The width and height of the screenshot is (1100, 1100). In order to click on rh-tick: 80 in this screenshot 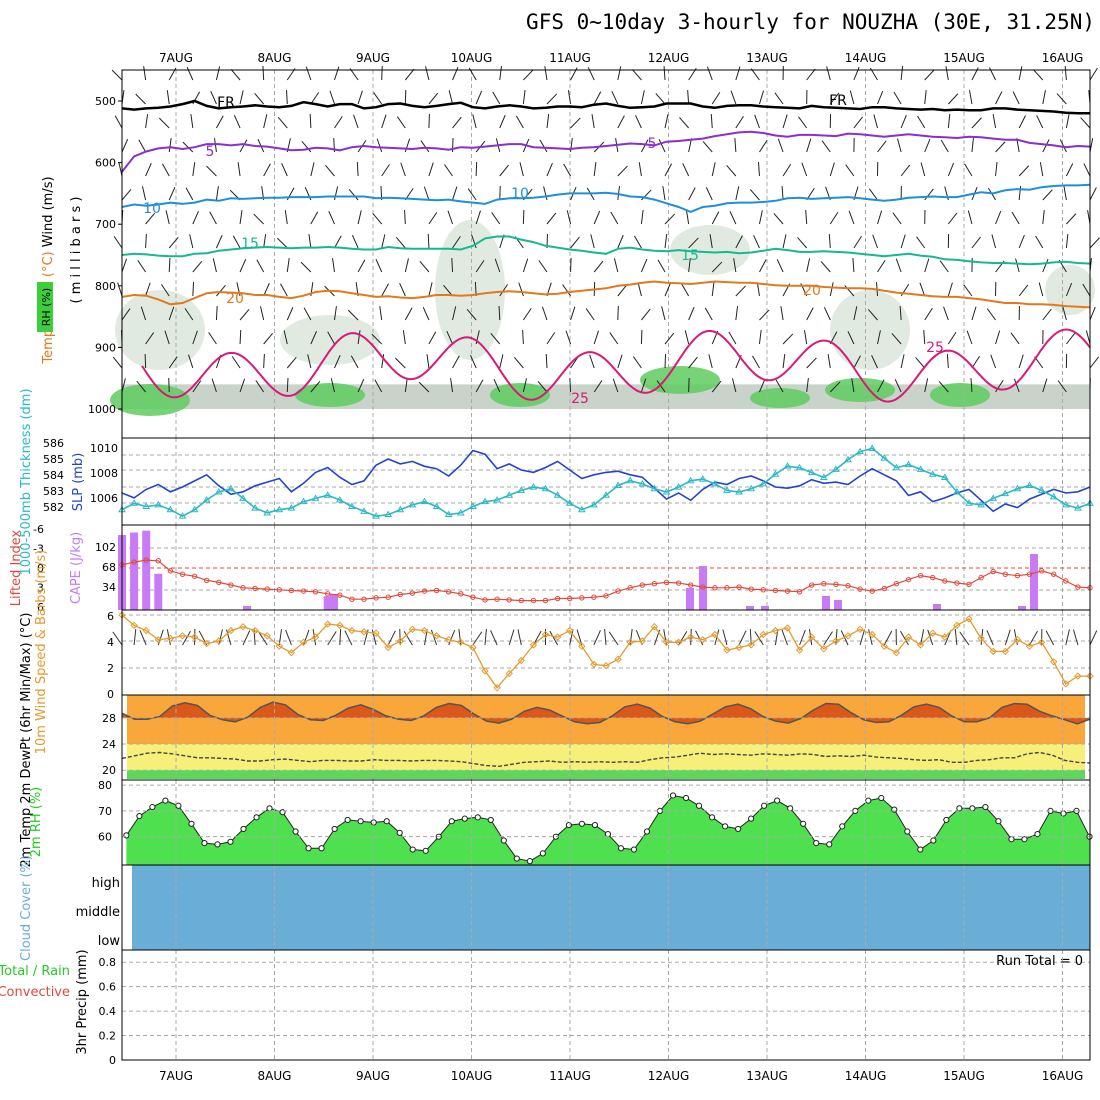, I will do `click(105, 785)`.